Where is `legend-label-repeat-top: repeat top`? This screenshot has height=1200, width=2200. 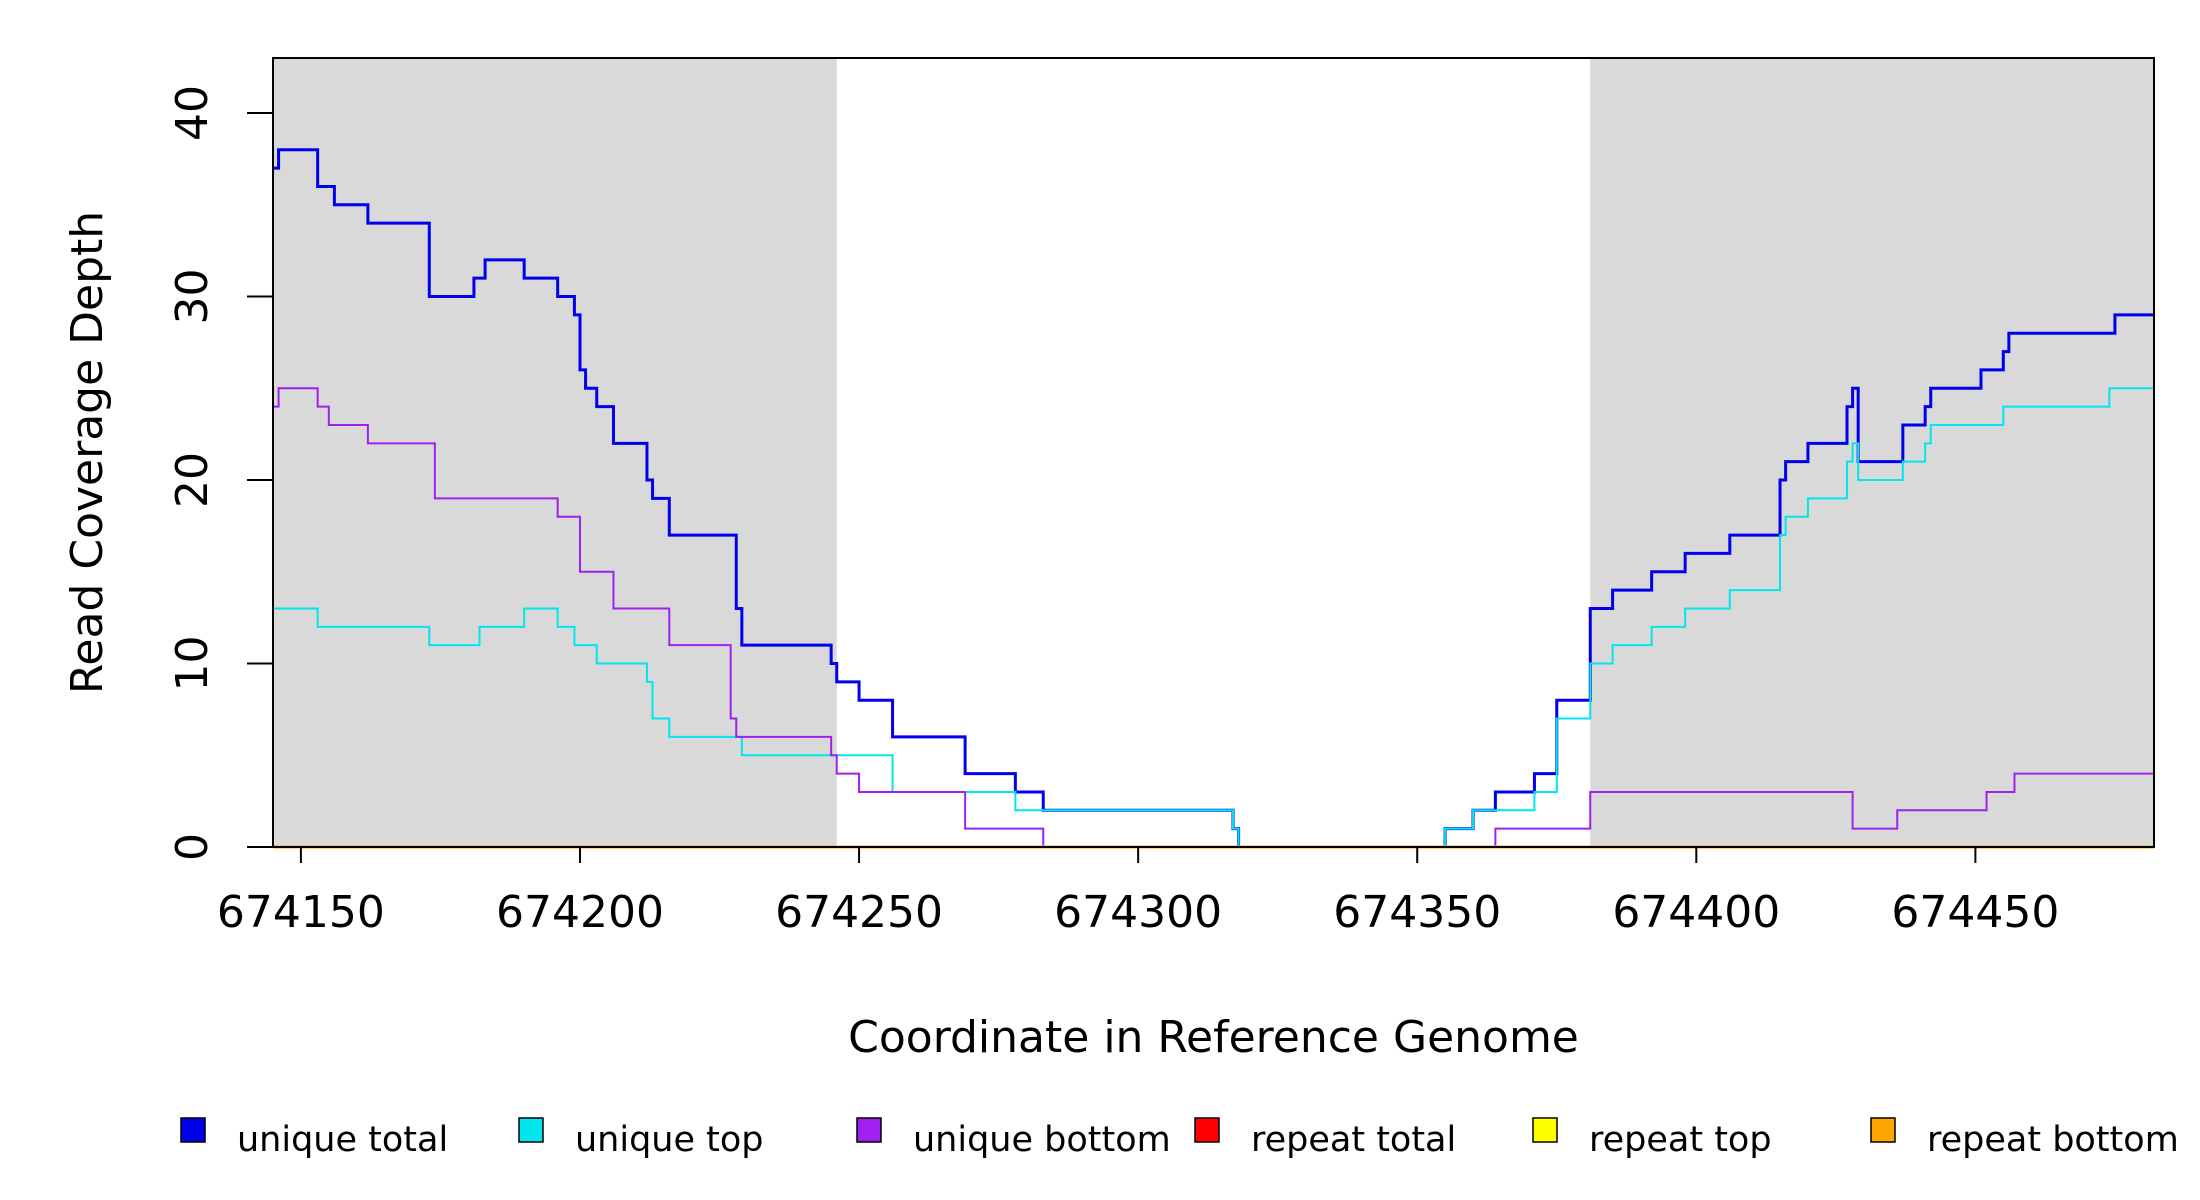 legend-label-repeat-top: repeat top is located at coordinates (1680, 1140).